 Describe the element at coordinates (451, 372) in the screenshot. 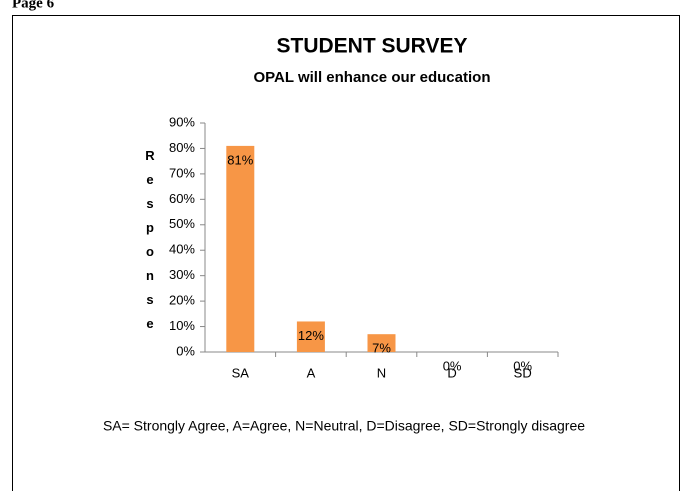

I see `x-tick-label: D` at that location.